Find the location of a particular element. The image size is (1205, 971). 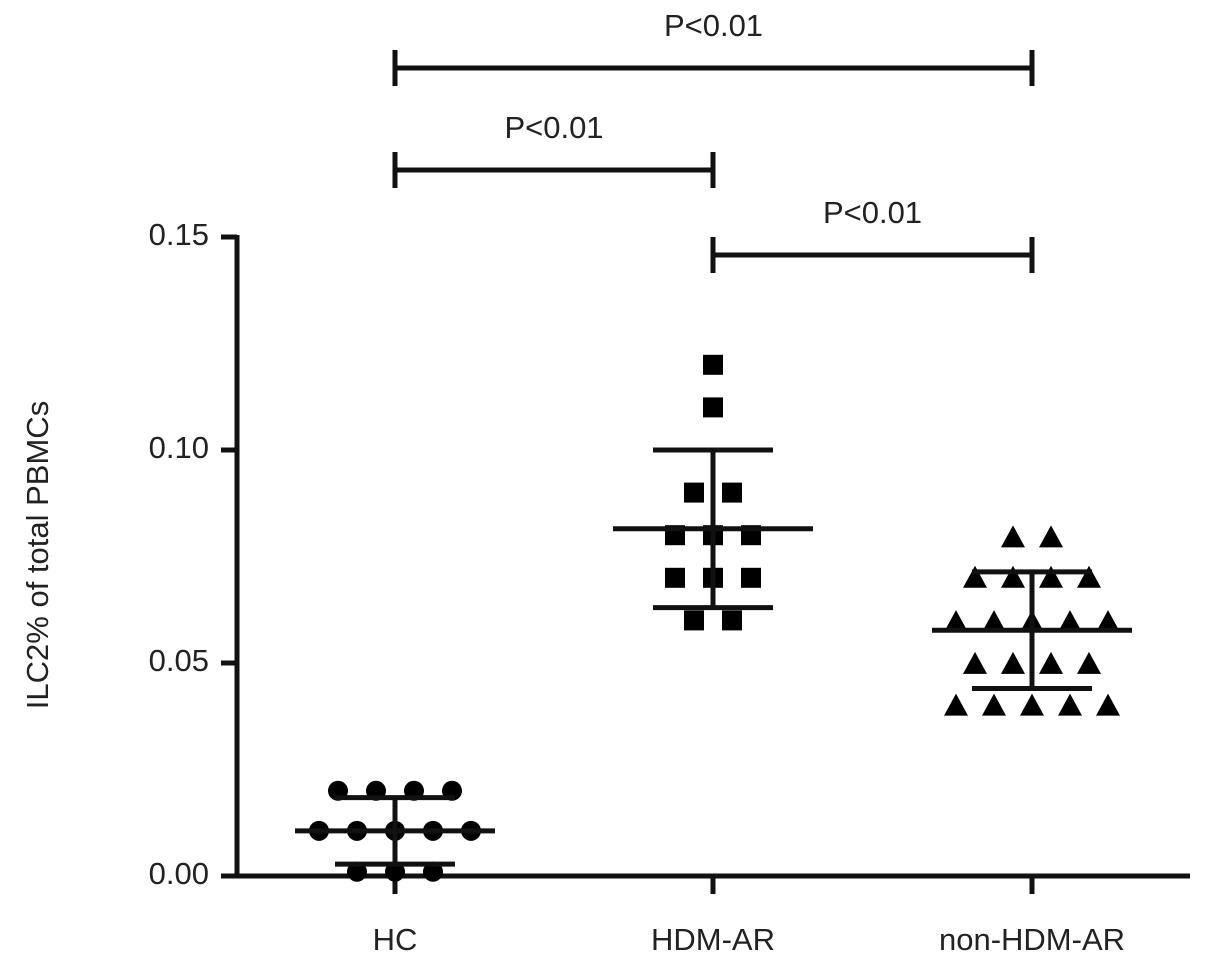

x-tick-label: HDM-AR is located at coordinates (713, 939).